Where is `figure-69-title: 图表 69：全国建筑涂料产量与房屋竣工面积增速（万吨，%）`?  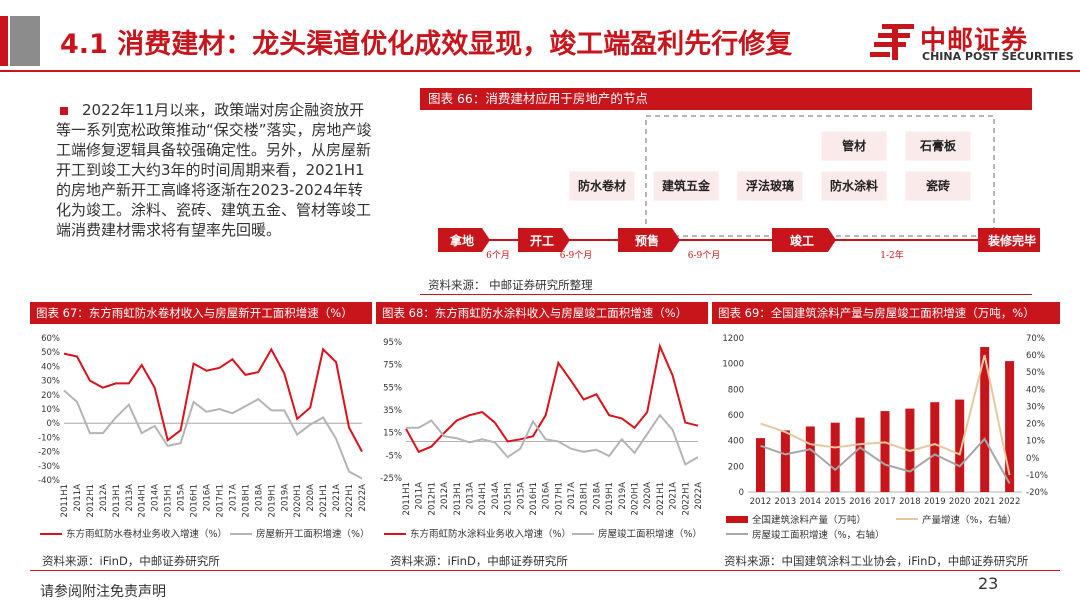
figure-69-title: 图表 69：全国建筑涂料产量与房屋竣工面积增速（万吨，%） is located at coordinates (886, 313).